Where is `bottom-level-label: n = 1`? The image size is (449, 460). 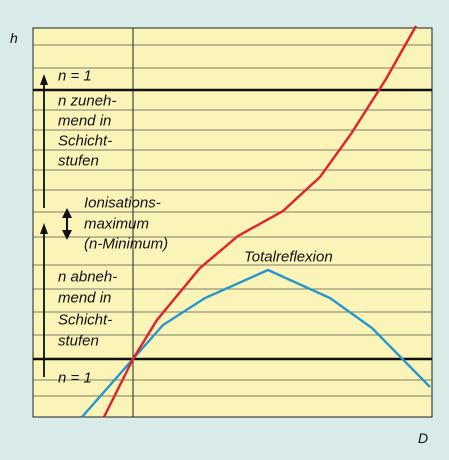 bottom-level-label: n = 1 is located at coordinates (75, 378).